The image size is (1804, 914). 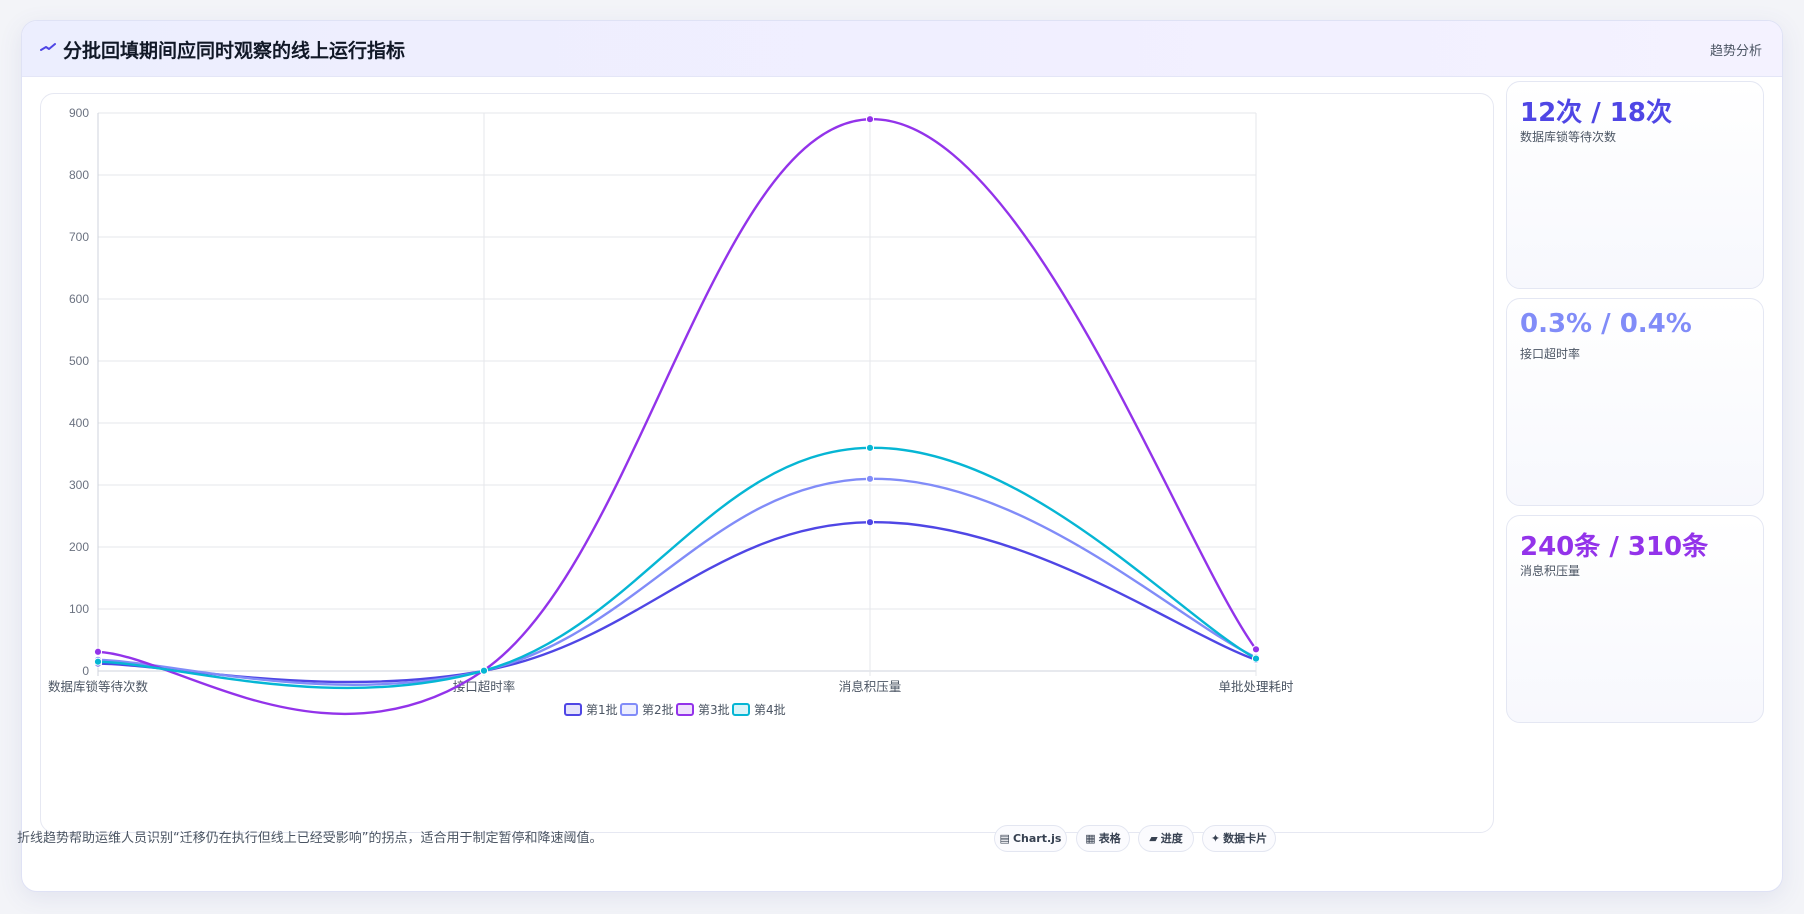 I want to click on legend-label: 第1批, so click(x=602, y=709).